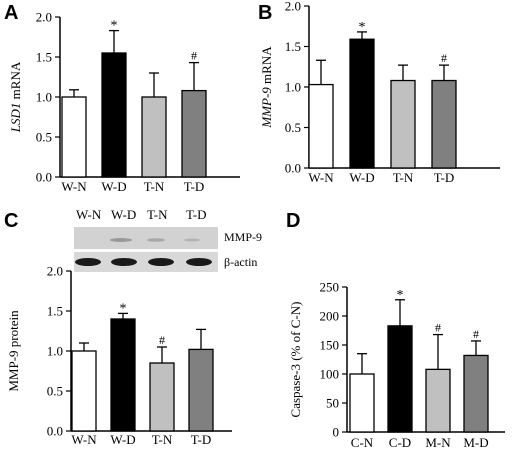 Image resolution: width=520 pixels, height=457 pixels. What do you see at coordinates (475, 442) in the screenshot?
I see `x-tick-label: M-D` at bounding box center [475, 442].